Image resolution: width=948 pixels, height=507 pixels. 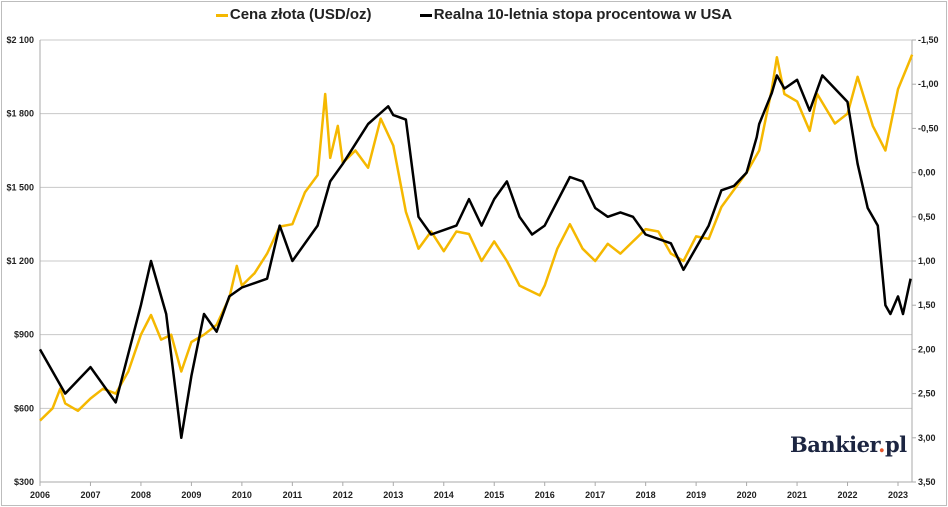 I want to click on y-right-tick-label: -1,00, so click(x=928, y=84).